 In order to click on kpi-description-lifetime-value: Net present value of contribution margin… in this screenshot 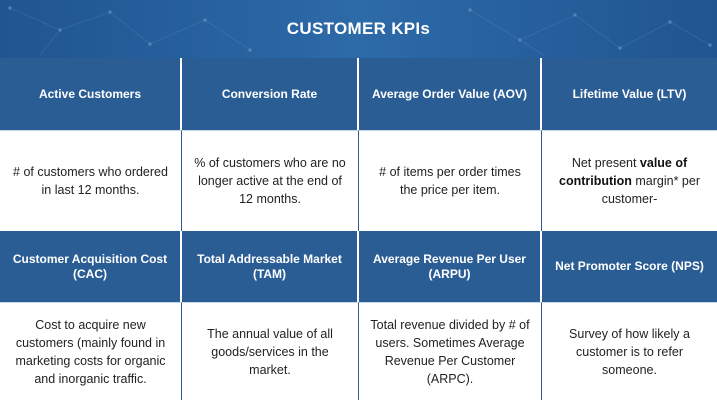, I will do `click(629, 180)`.